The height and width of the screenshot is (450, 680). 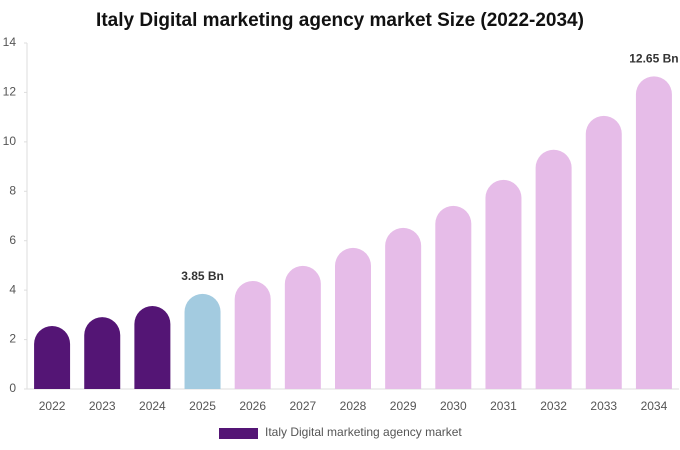 What do you see at coordinates (202, 406) in the screenshot?
I see `x-tick-label: 2025` at bounding box center [202, 406].